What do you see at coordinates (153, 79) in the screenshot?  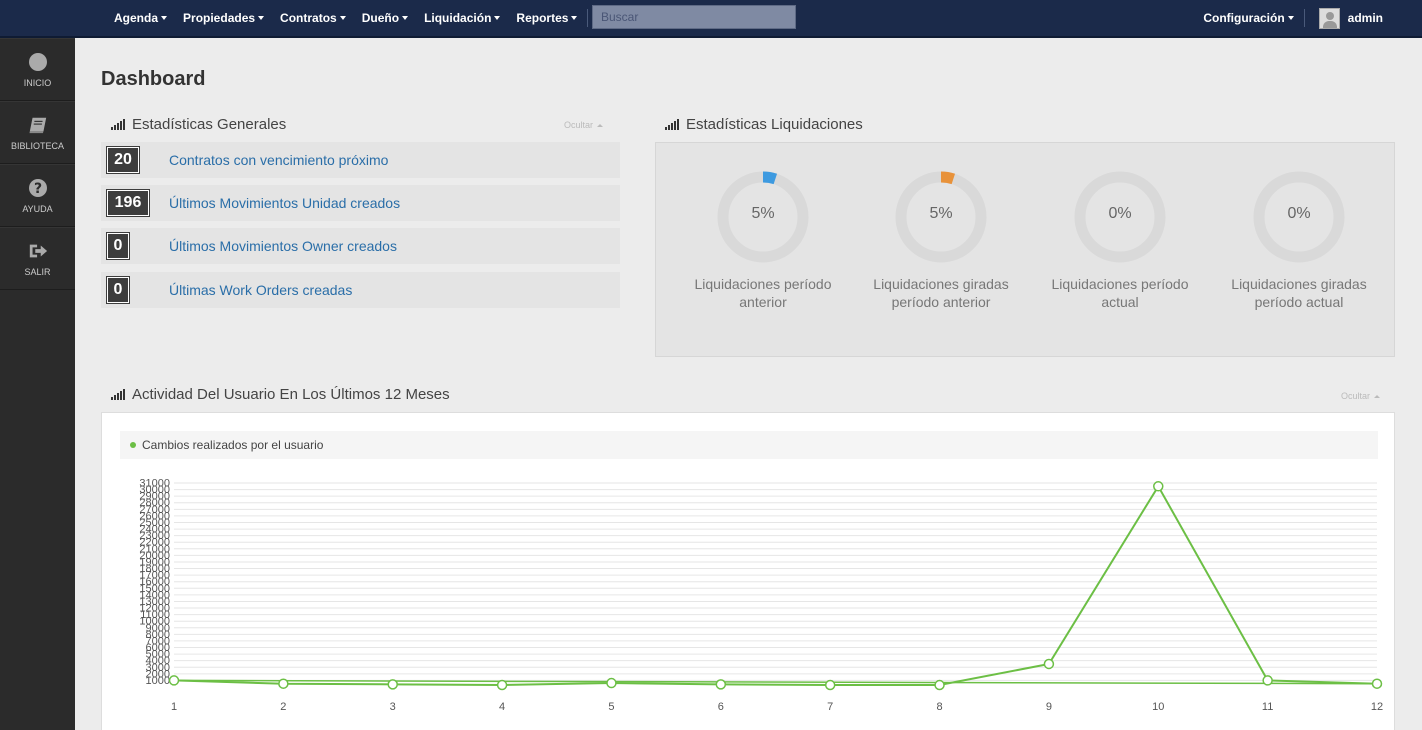 I see `page-title: Dashboard` at bounding box center [153, 79].